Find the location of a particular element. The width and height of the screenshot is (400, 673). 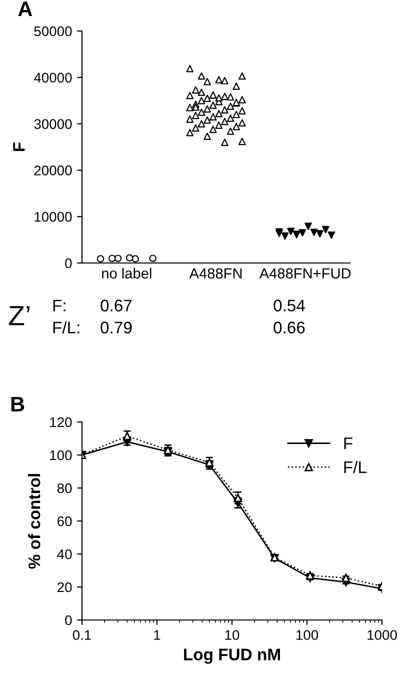

text: 0.54 is located at coordinates (289, 306).